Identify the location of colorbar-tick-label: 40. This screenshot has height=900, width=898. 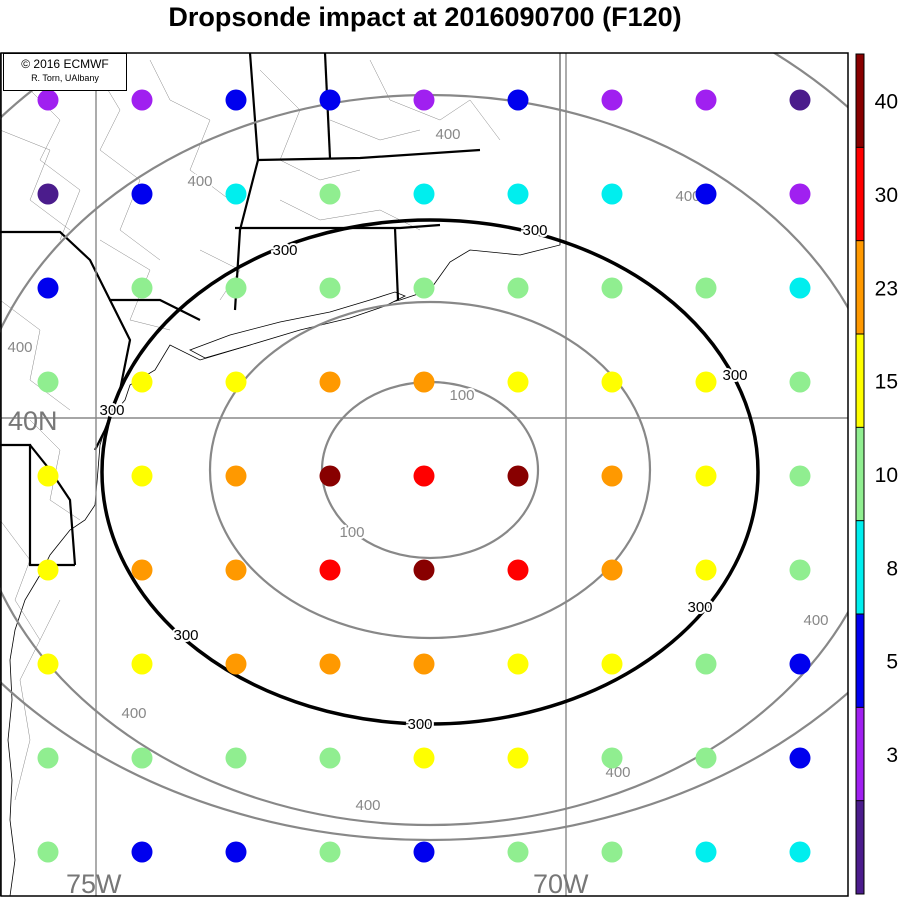
(886, 102).